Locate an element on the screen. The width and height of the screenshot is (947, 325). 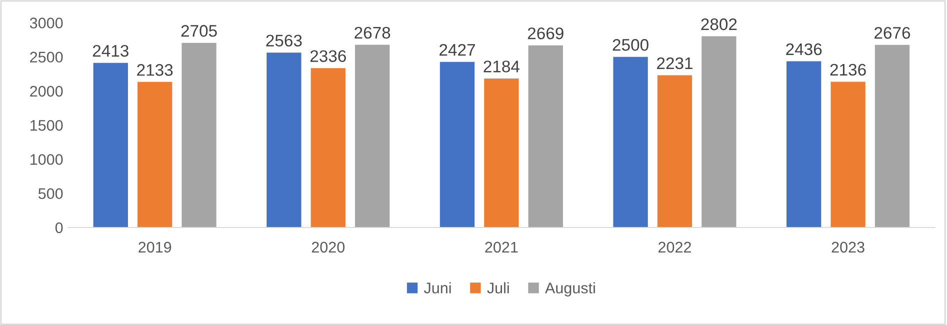
legend-label: Juni is located at coordinates (437, 288).